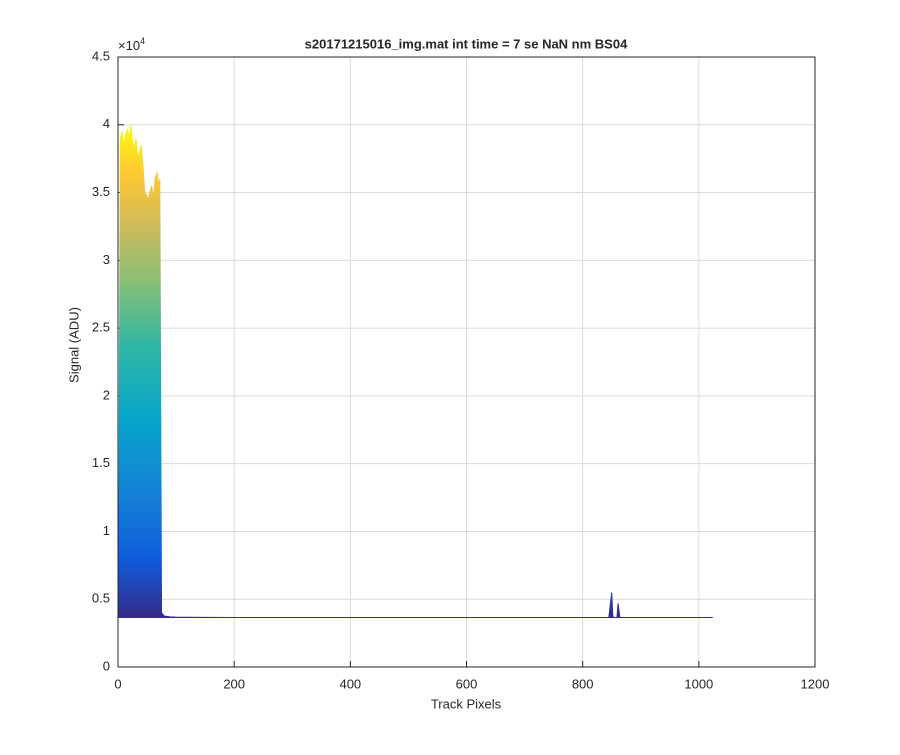 The image size is (900, 755). I want to click on y-tick-label: 0, so click(106, 665).